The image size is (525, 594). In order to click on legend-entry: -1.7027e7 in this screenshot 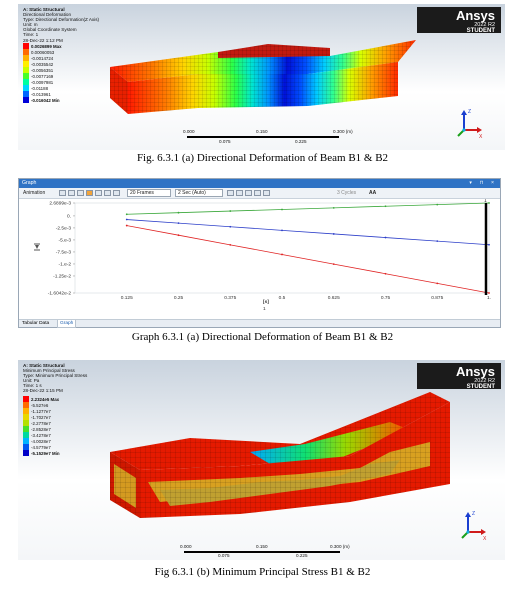, I will do `click(41, 417)`.